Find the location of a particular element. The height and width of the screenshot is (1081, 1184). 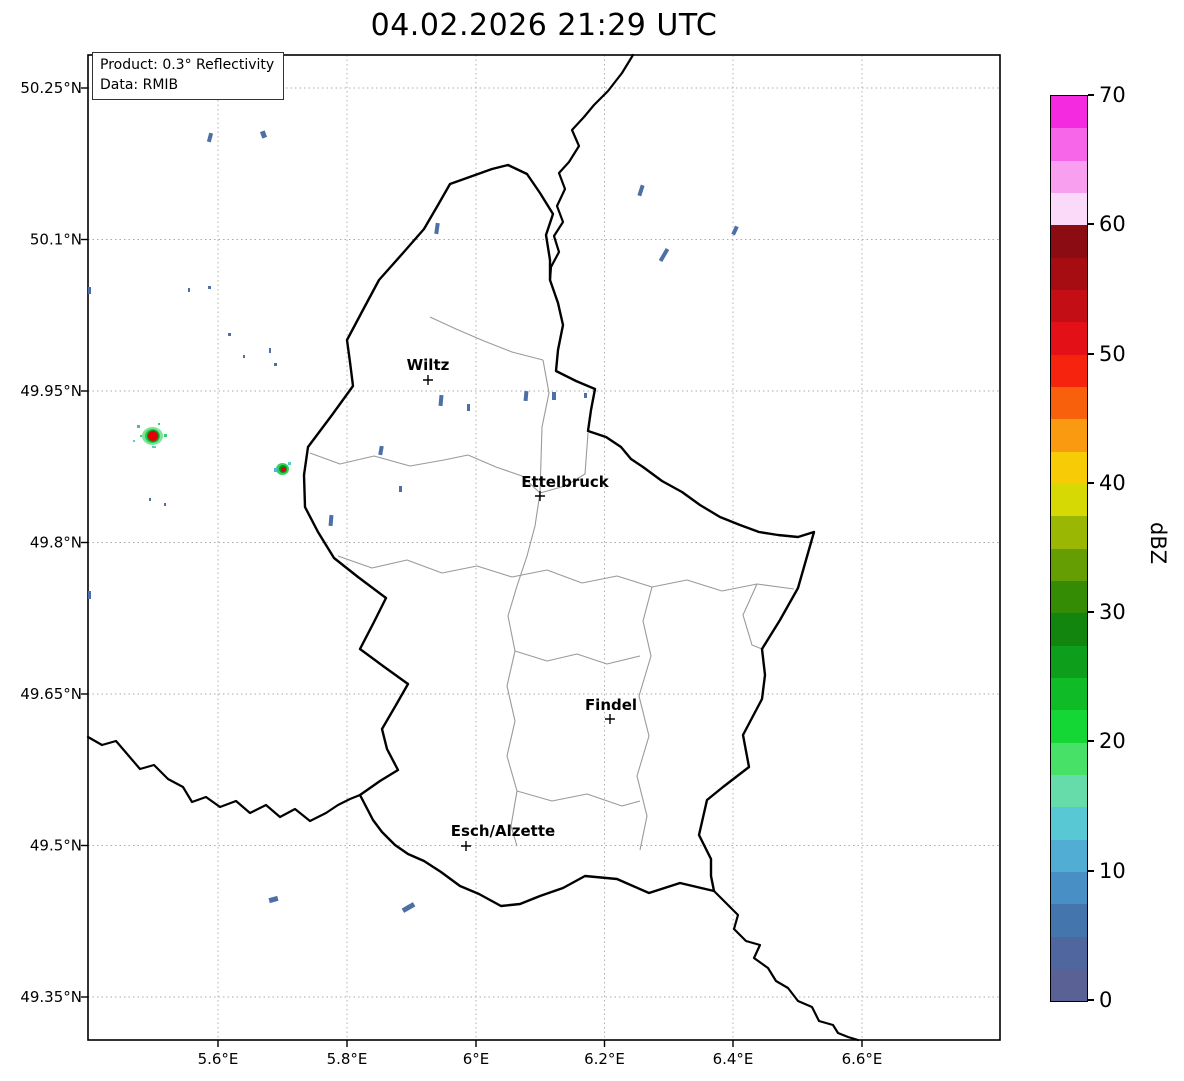

lat-tick-label: 49.5°N is located at coordinates (56, 846).